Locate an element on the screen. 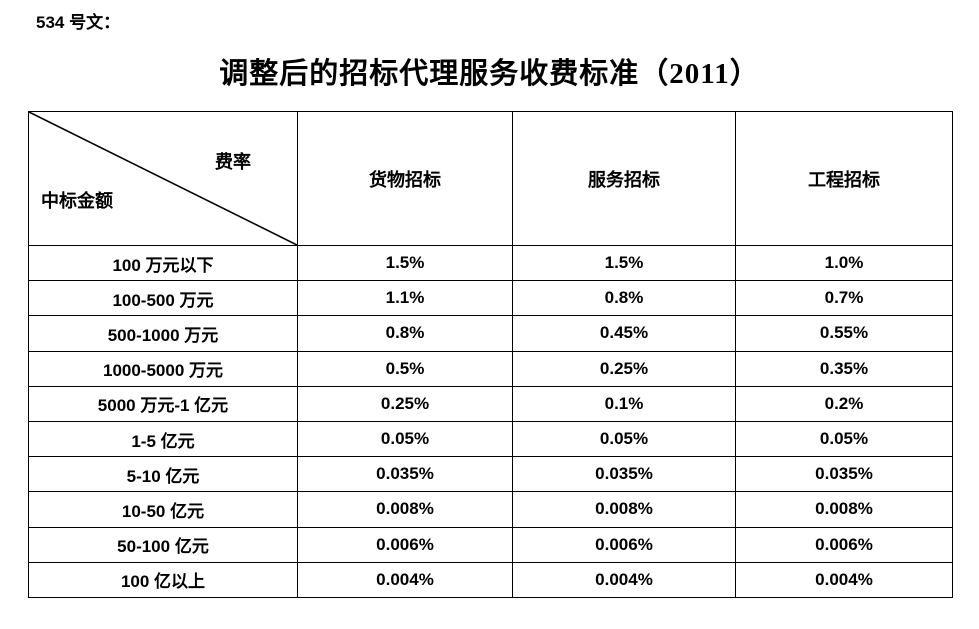 The height and width of the screenshot is (629, 979). rate-value-cell: 0.45% is located at coordinates (624, 333).